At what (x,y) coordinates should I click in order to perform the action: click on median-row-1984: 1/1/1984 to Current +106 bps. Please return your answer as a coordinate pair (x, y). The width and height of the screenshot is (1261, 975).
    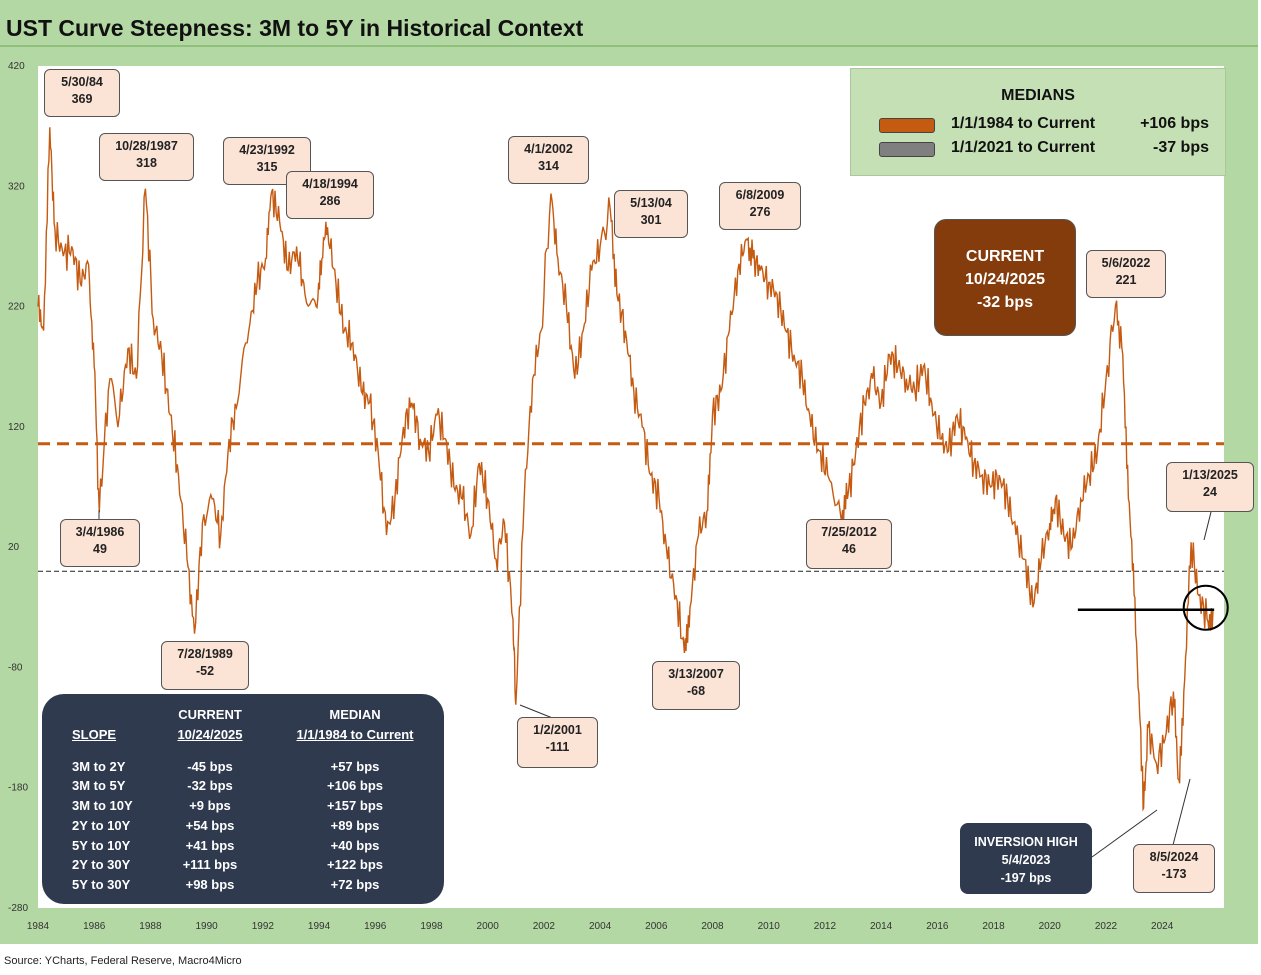
    Looking at the image, I should click on (1044, 125).